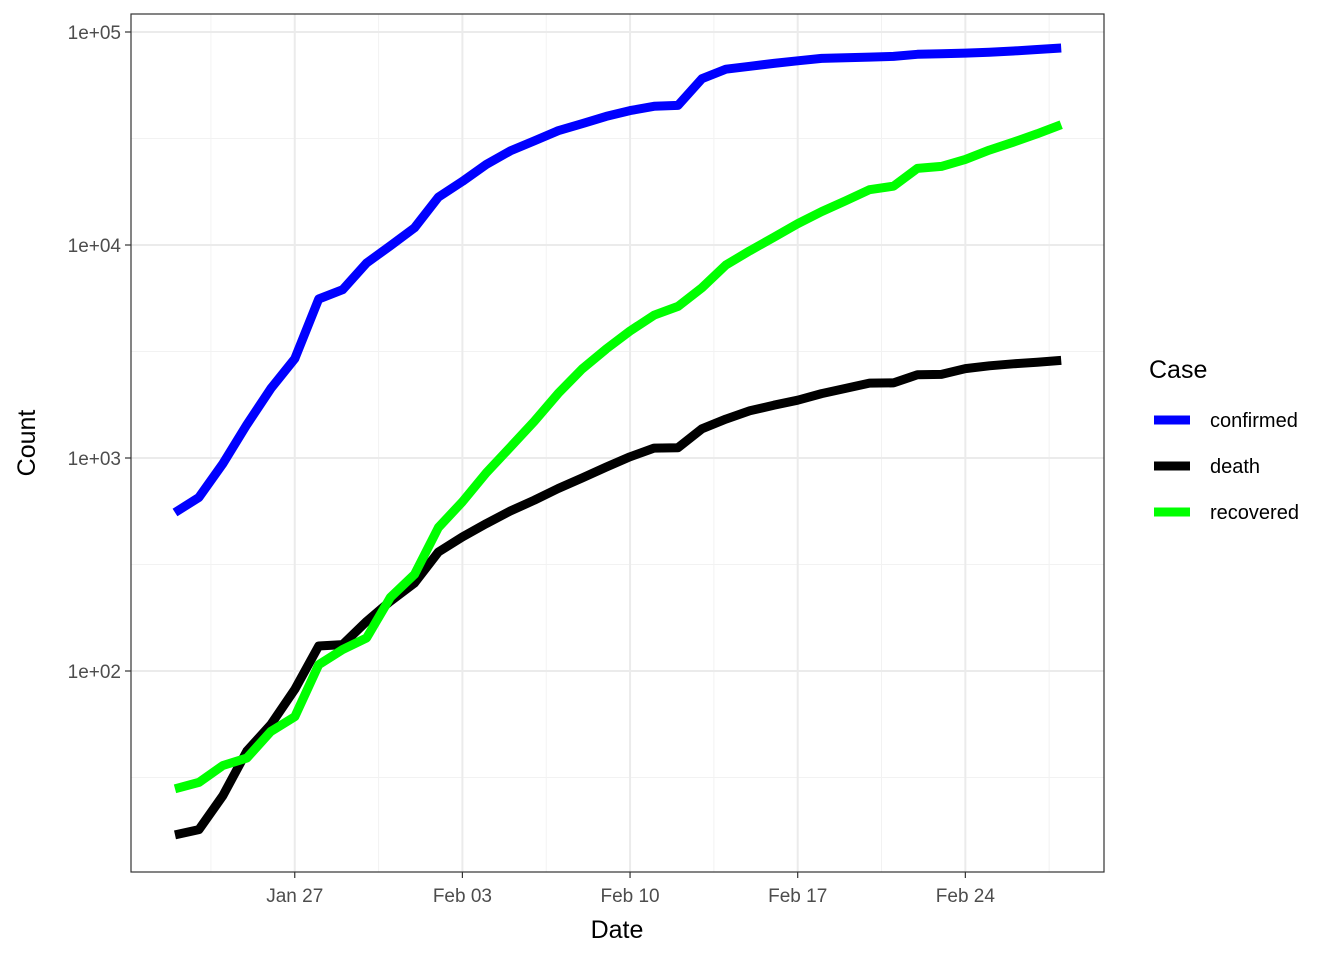 Image resolution: width=1344 pixels, height=960 pixels. What do you see at coordinates (99, 353) in the screenshot?
I see `y-axis-ticks: 1e+02 1e+03 1e+04 1e+05` at bounding box center [99, 353].